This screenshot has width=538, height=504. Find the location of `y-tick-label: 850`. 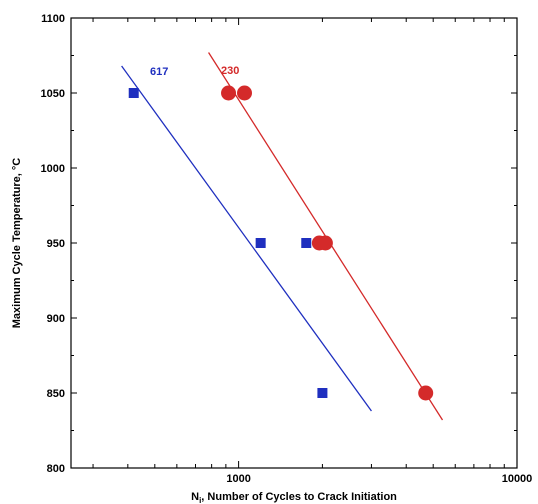

y-tick-label: 850 is located at coordinates (56, 394).